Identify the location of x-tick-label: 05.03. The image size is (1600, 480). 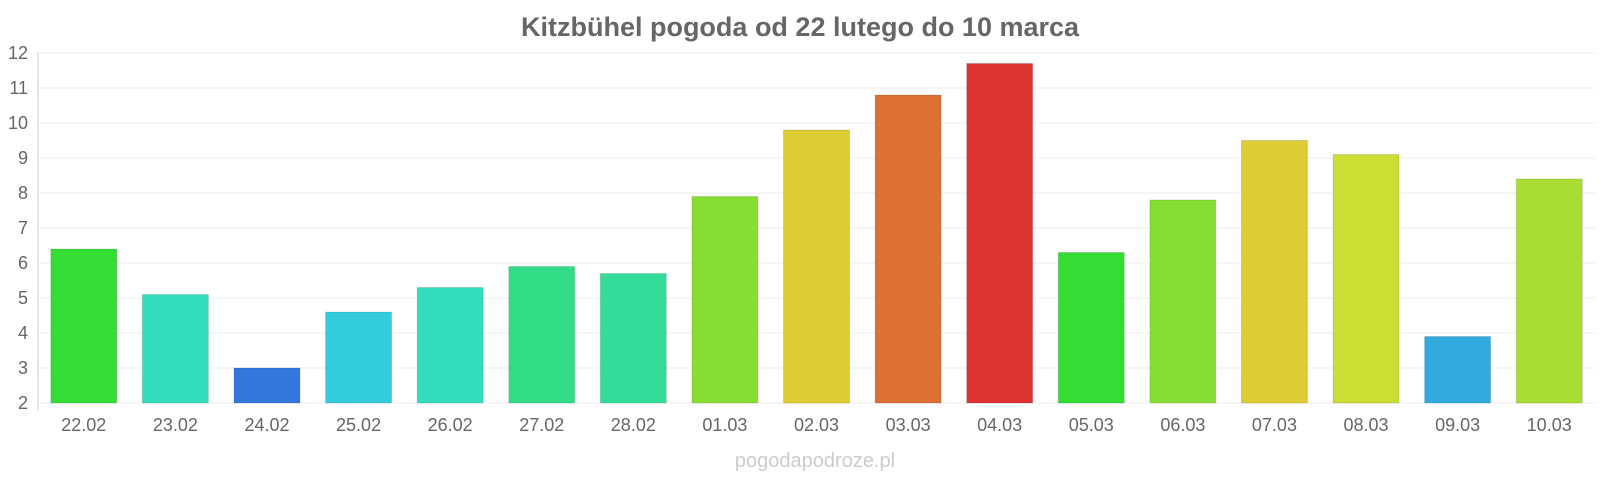
(1091, 425).